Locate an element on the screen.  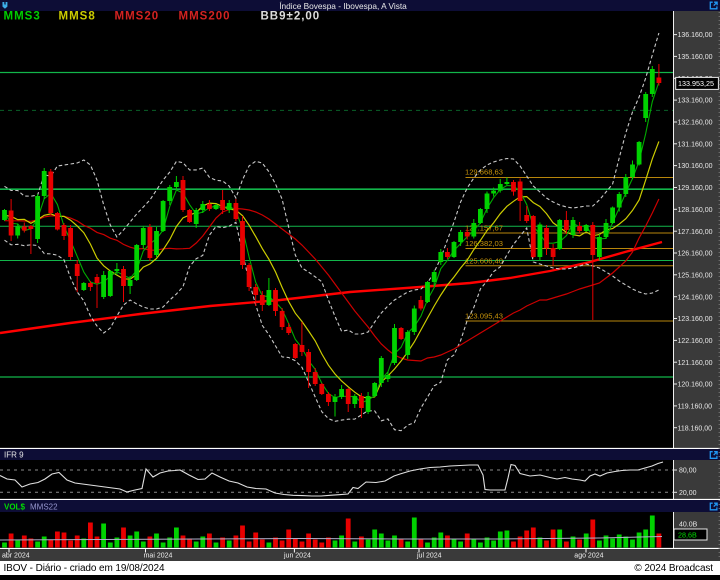
svg-text: 123.160,00 is located at coordinates (695, 319).